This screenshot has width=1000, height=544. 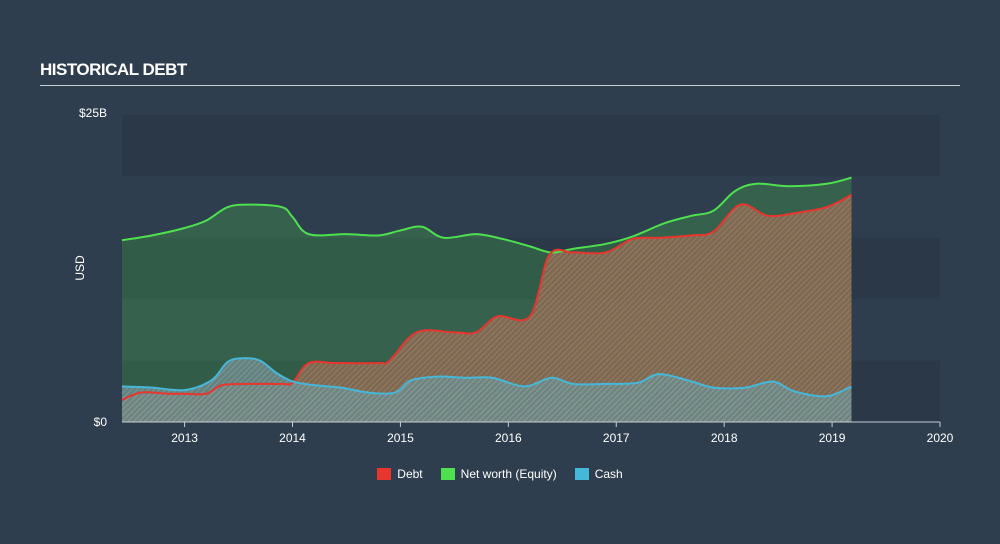 I want to click on legend-item-cash: Cash, so click(x=598, y=474).